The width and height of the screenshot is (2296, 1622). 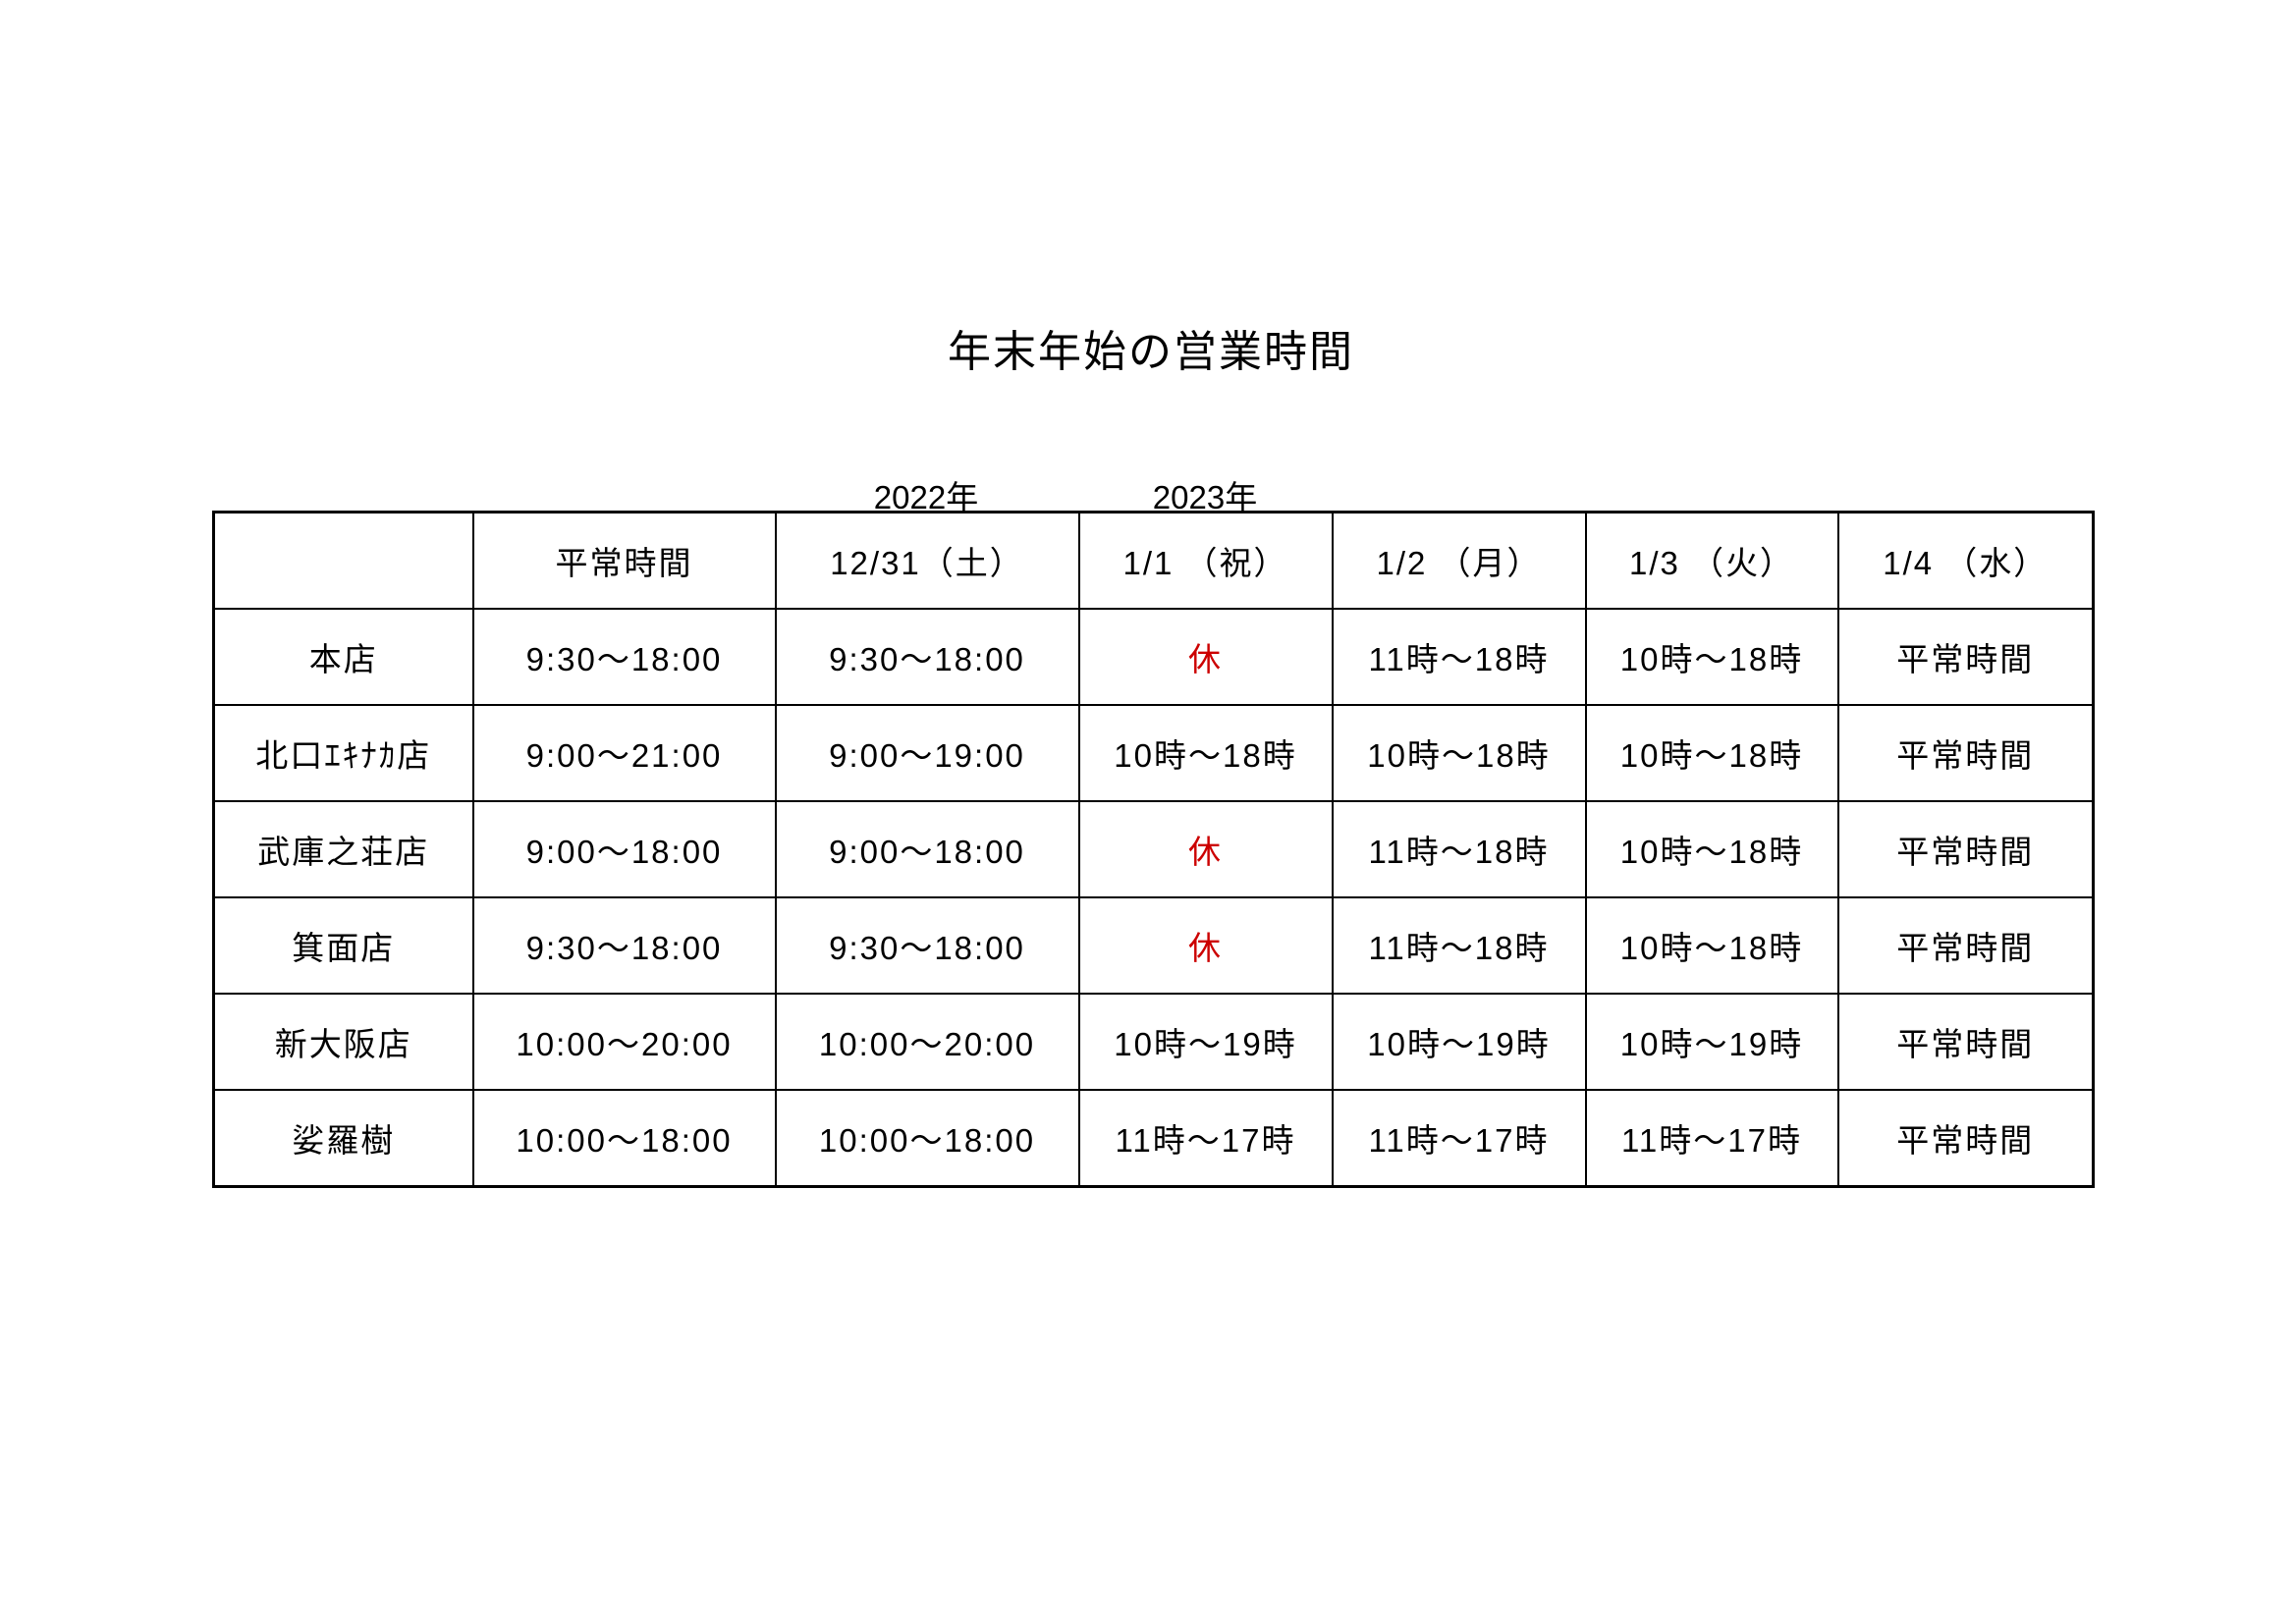 What do you see at coordinates (1205, 560) in the screenshot?
I see `column-header: 1/1 （祝）` at bounding box center [1205, 560].